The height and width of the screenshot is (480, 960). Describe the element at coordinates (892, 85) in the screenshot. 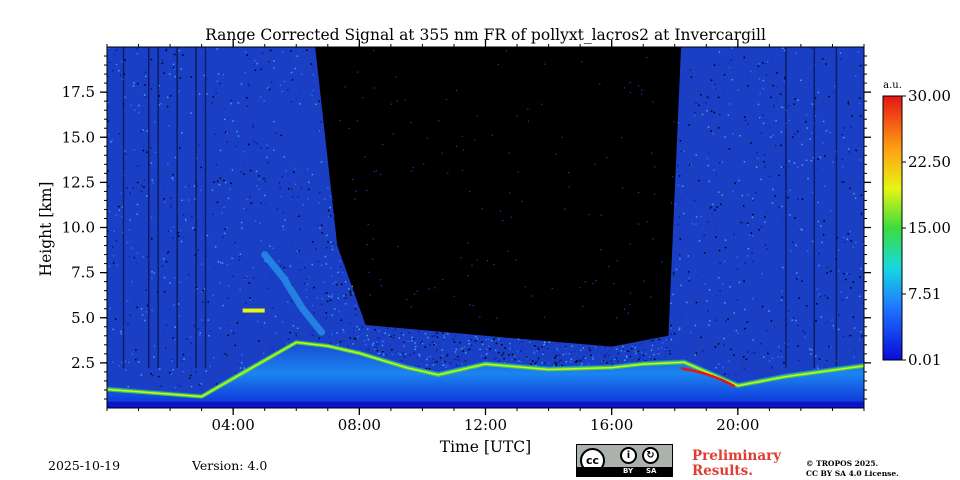

I see `colorbar-unit: a.u.` at that location.